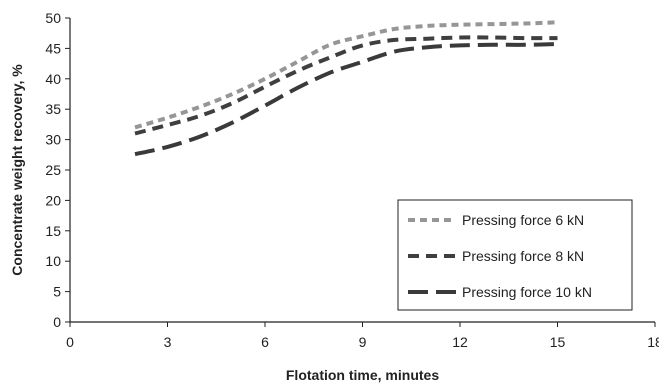 This screenshot has width=659, height=383. I want to click on x-tick-label: 0, so click(70, 342).